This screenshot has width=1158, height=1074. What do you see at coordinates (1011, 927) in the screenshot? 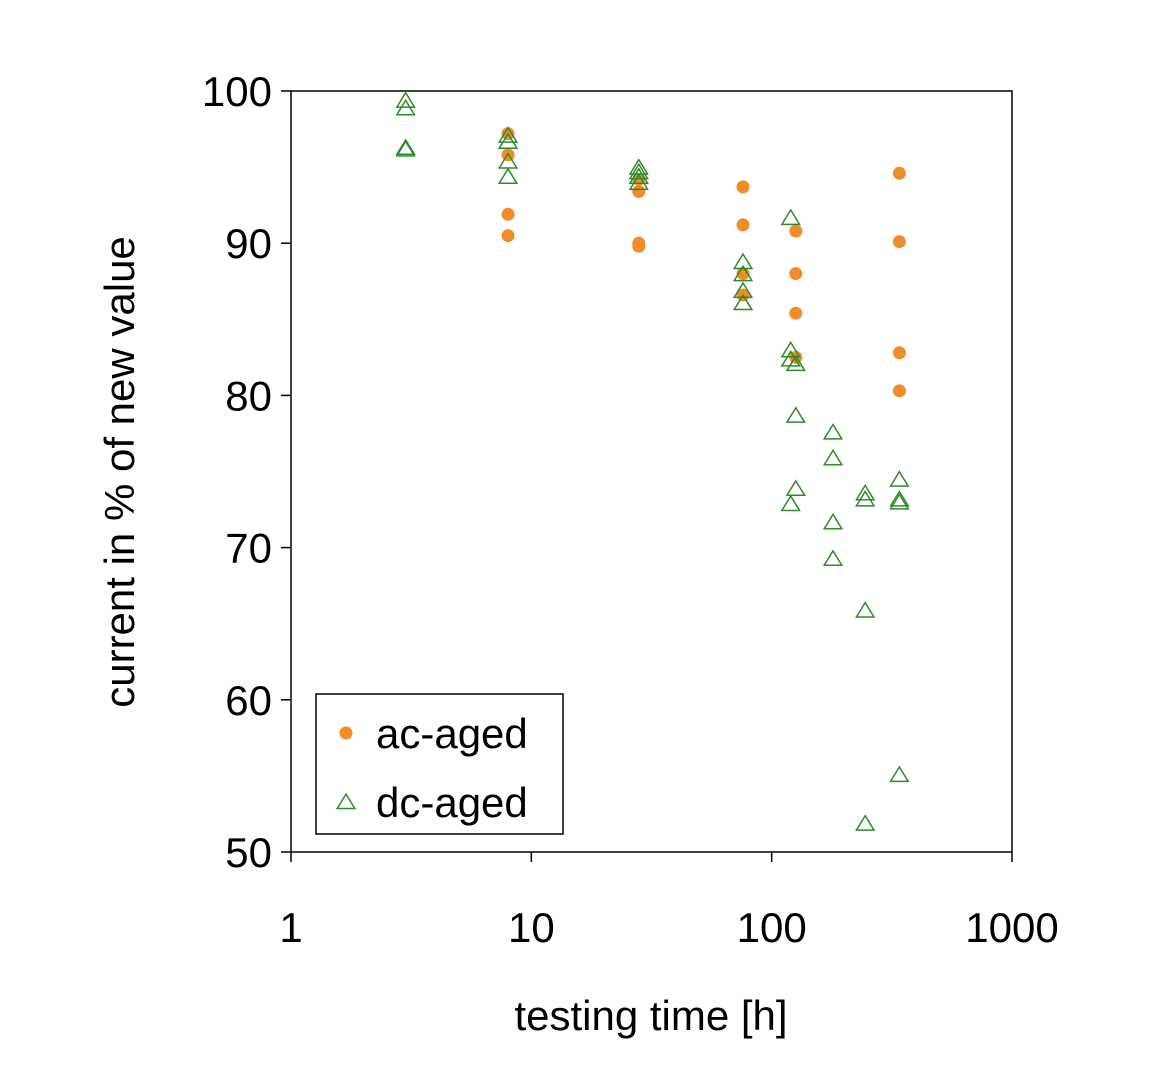
I see `x-tick-label: 1000` at bounding box center [1011, 927].